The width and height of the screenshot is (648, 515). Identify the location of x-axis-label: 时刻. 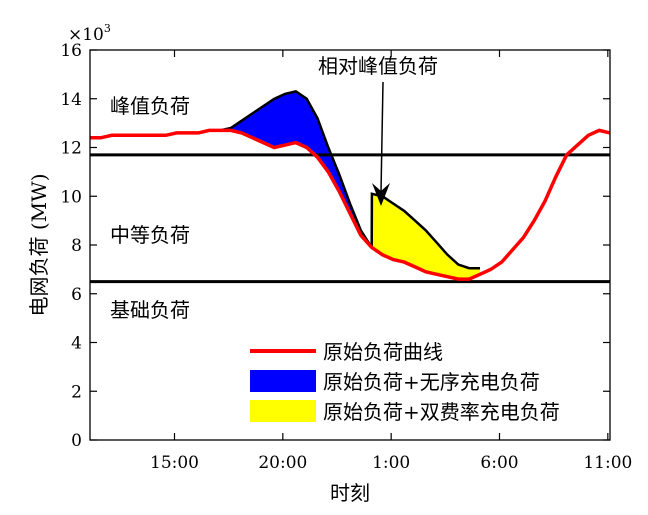
(350, 493).